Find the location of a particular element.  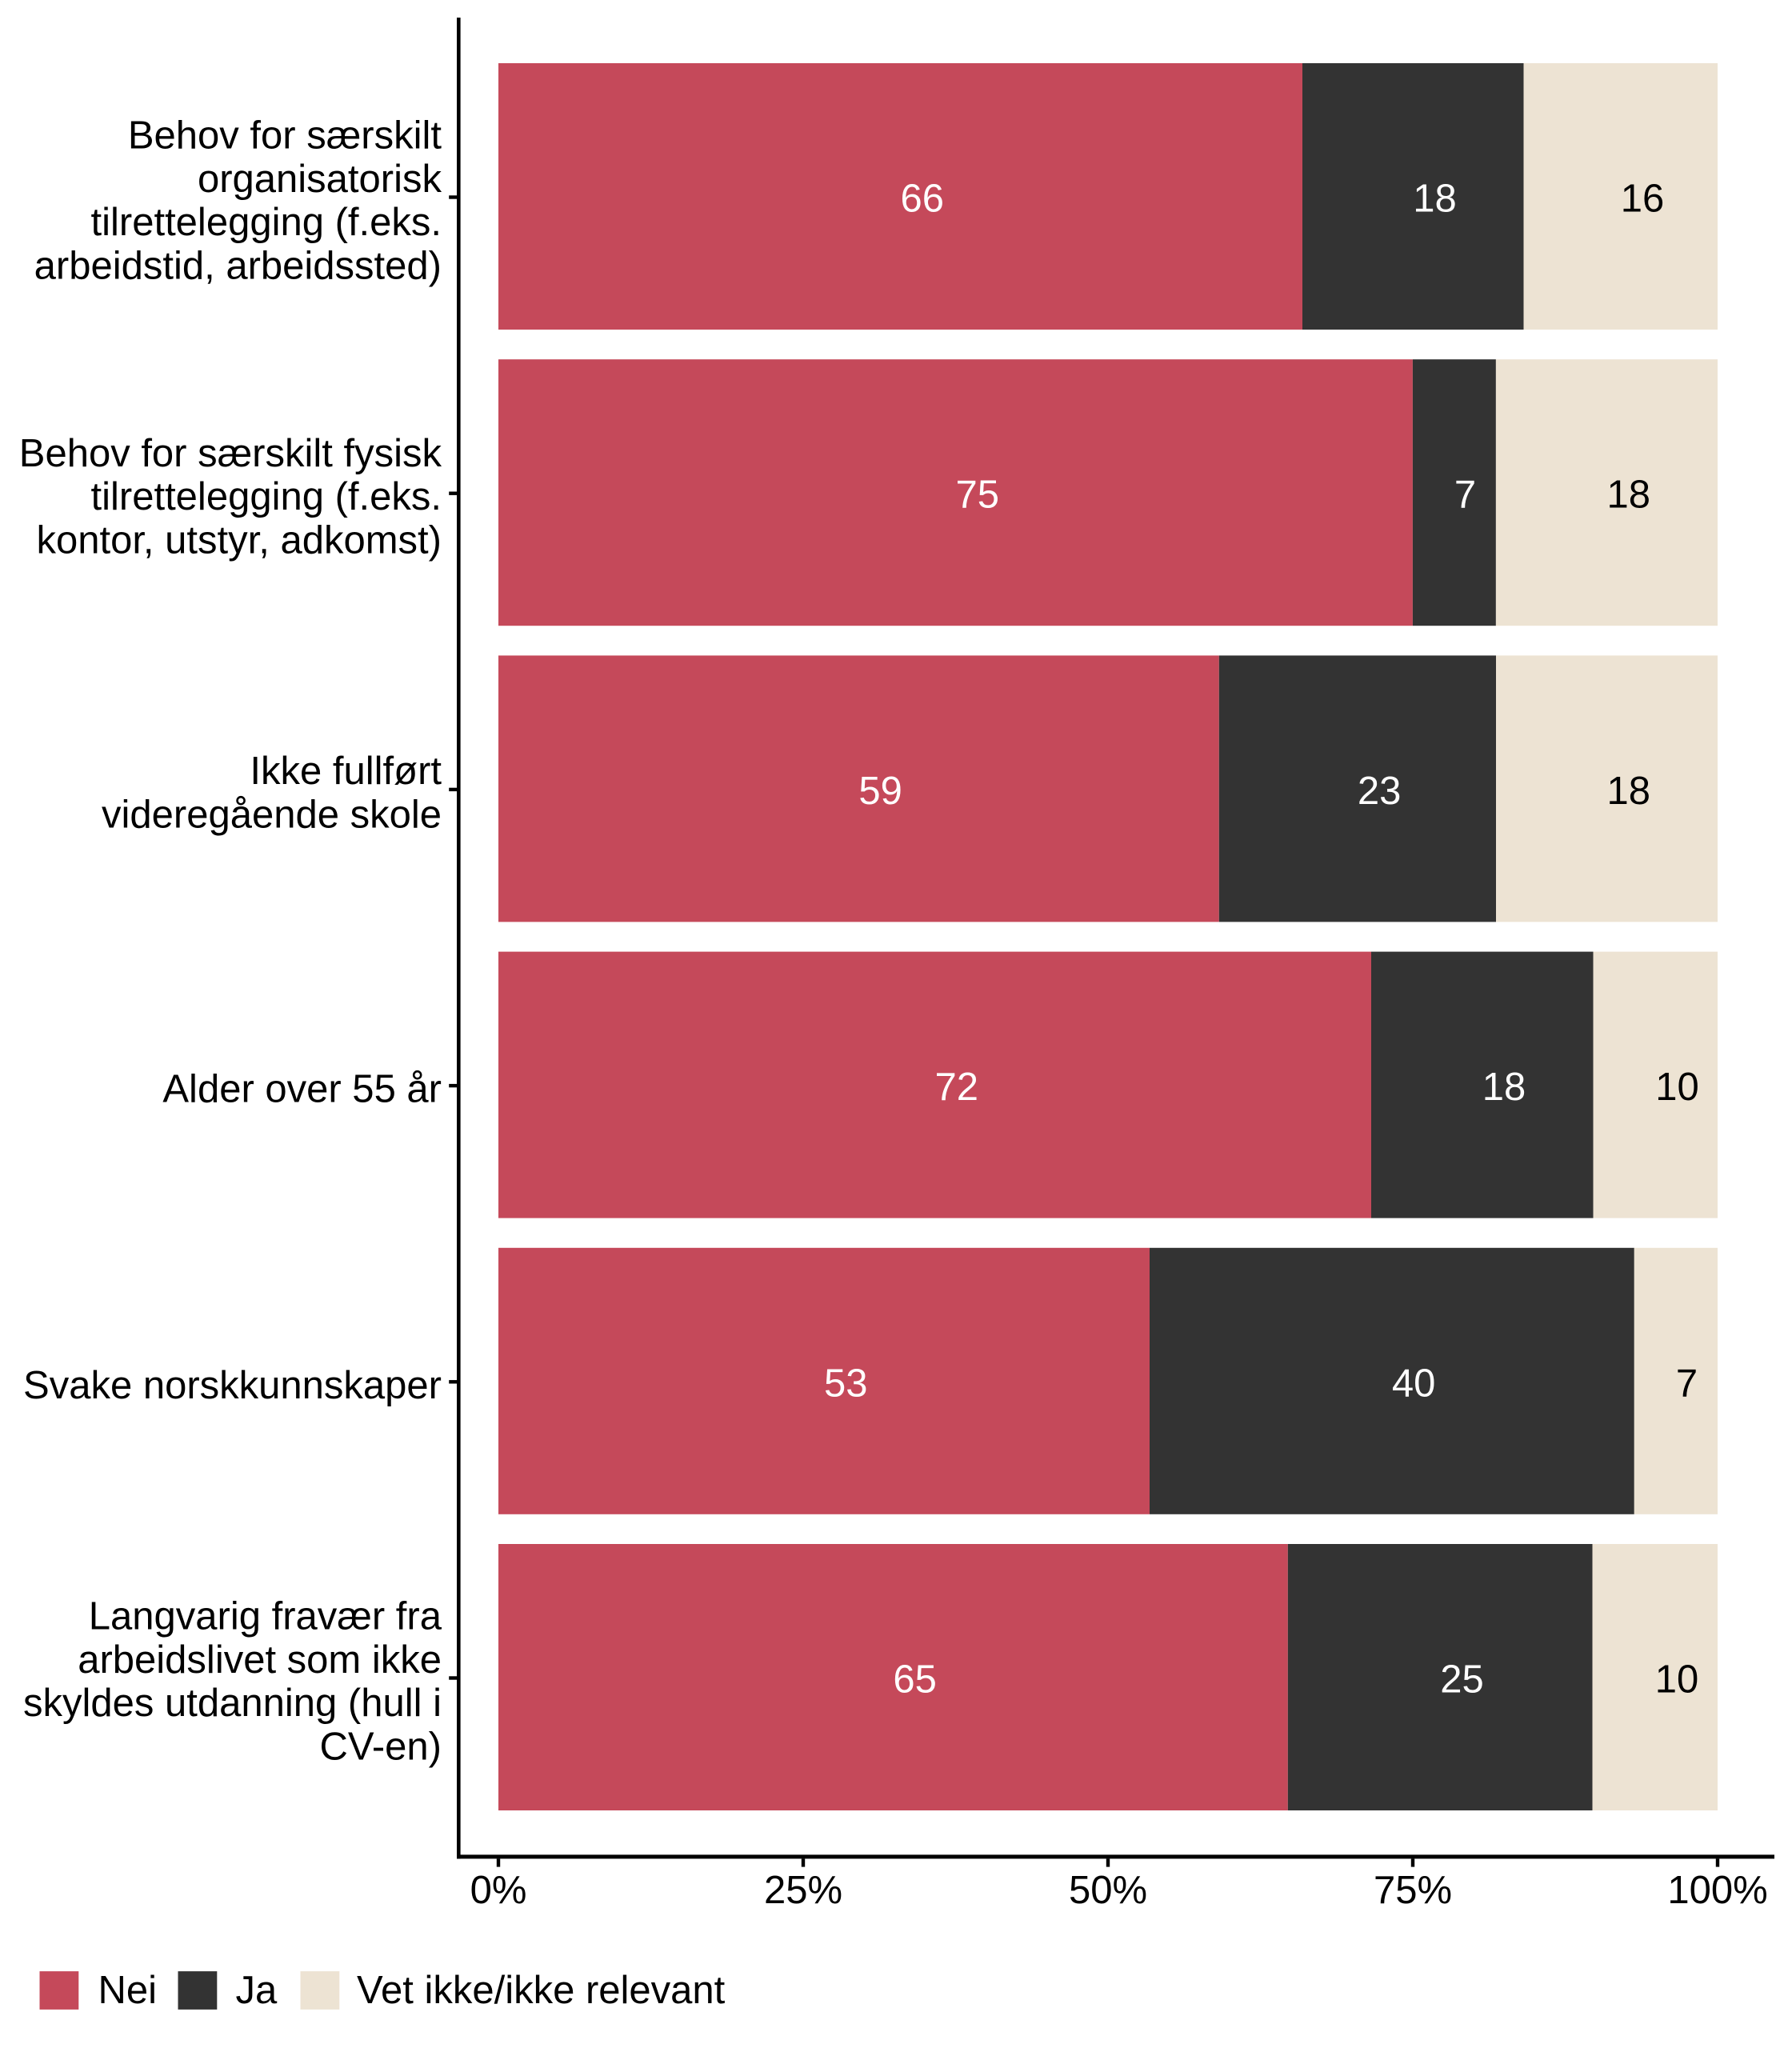

svg-text: Langvarig fravær fra is located at coordinates (265, 1616).